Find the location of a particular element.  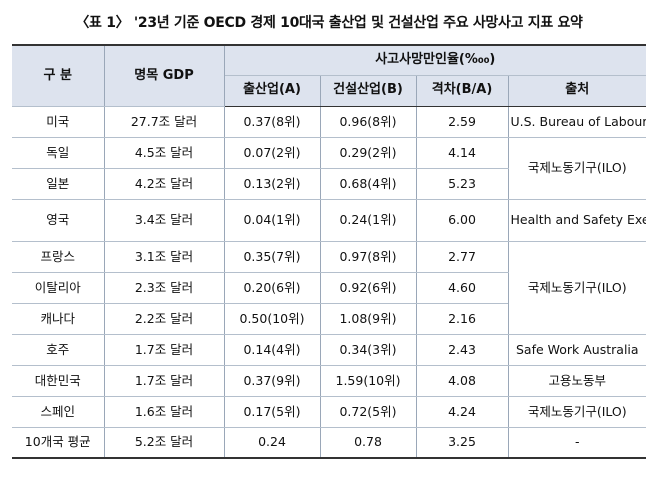

country-cell: 스페인 is located at coordinates (58, 412).